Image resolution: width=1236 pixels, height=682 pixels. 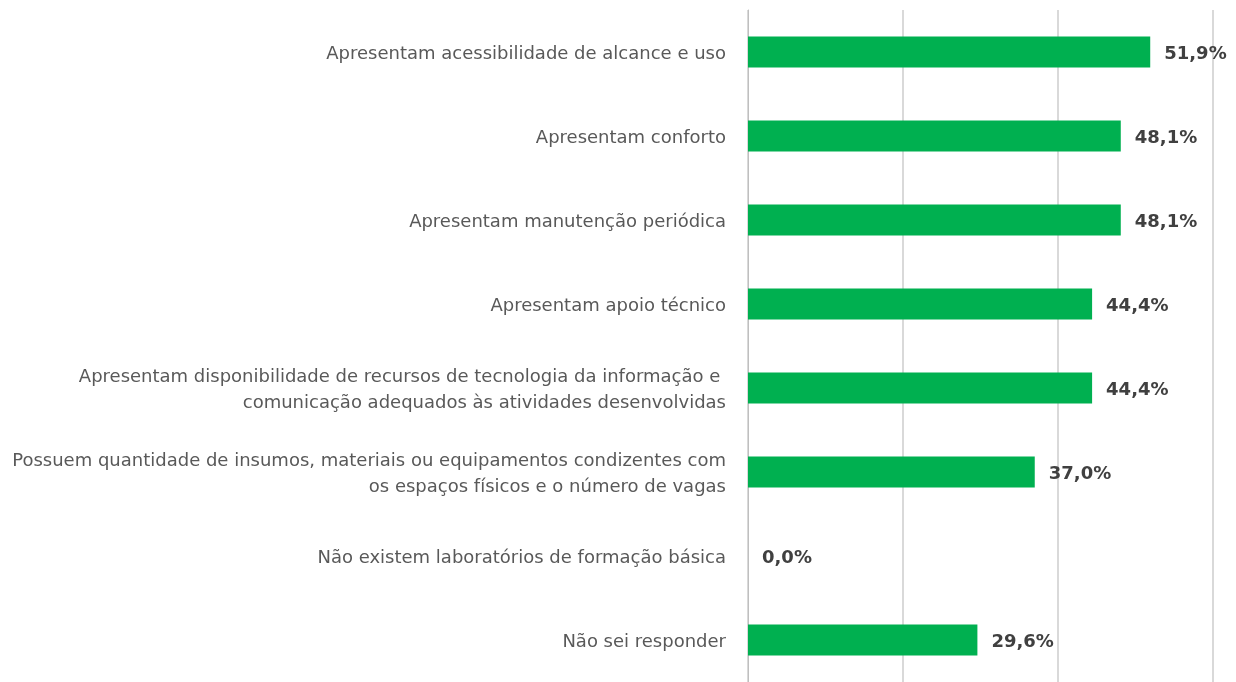 I want to click on y-tick-label: Possuem quantidade de insumos, materiais ou equipamentos condizentes com os espaços físicos e o número de vagas, so click(x=369, y=472).